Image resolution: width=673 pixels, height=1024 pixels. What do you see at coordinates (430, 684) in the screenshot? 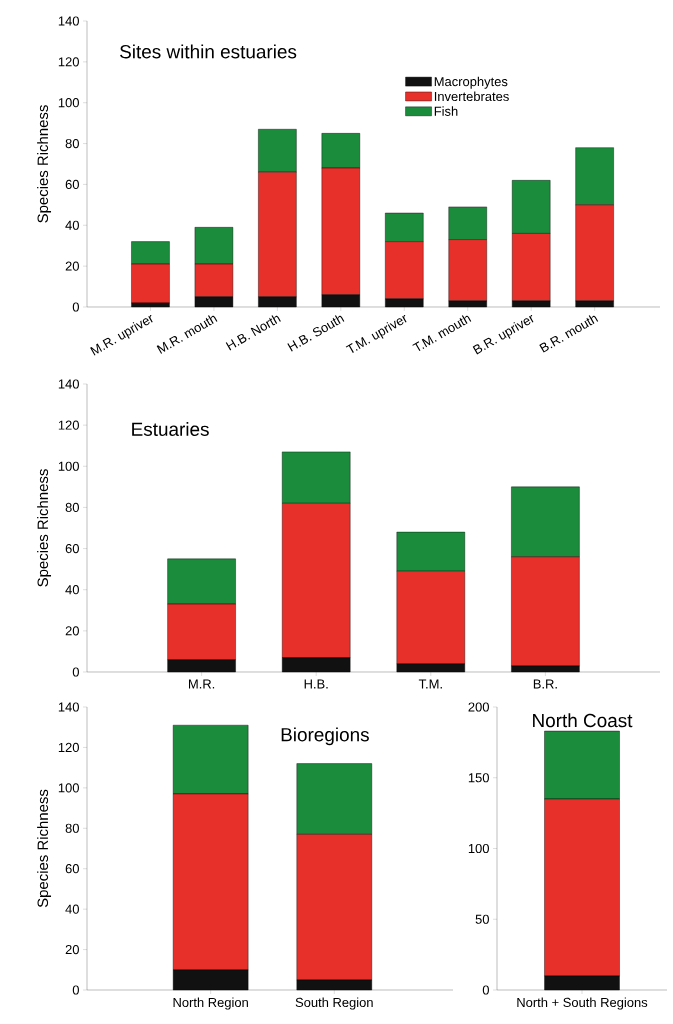
I see `x-tick-label: T.M.` at bounding box center [430, 684].